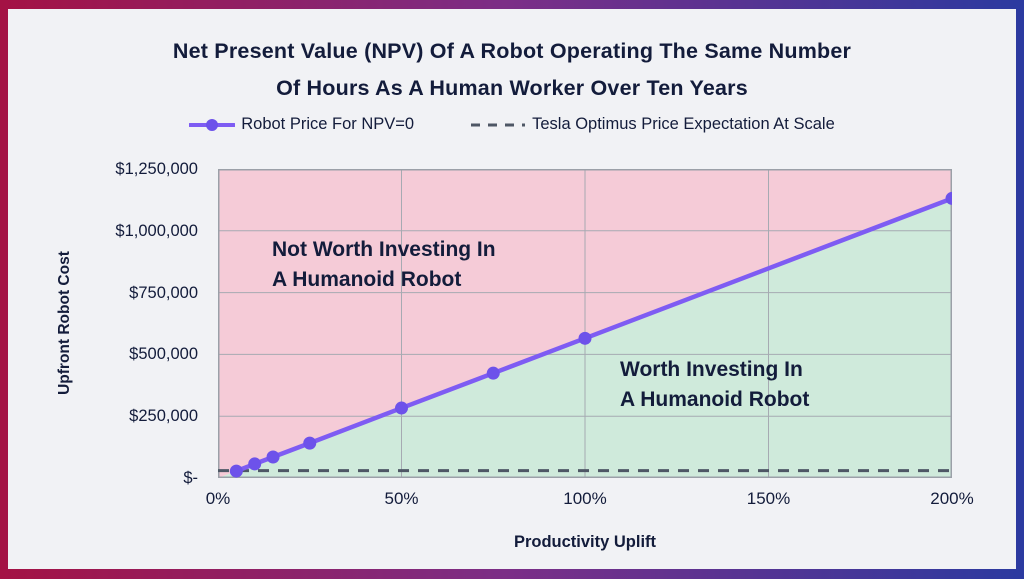  Describe the element at coordinates (401, 498) in the screenshot. I see `x-tick-label: 50%` at that location.